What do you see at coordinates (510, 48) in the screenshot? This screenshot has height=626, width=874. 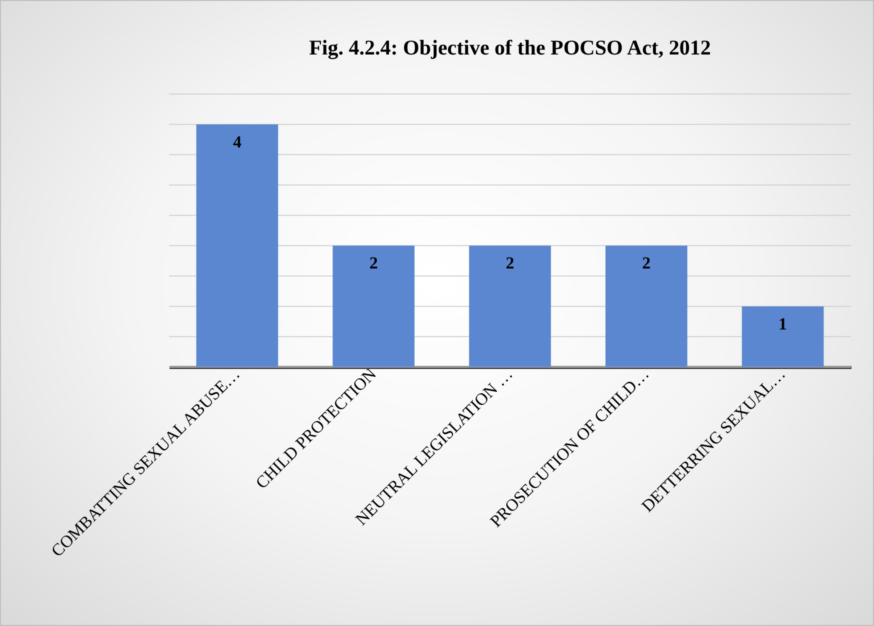 I see `chart-title: Fig. 4.2.4: Objective of the POCSO Act, 2012` at bounding box center [510, 48].